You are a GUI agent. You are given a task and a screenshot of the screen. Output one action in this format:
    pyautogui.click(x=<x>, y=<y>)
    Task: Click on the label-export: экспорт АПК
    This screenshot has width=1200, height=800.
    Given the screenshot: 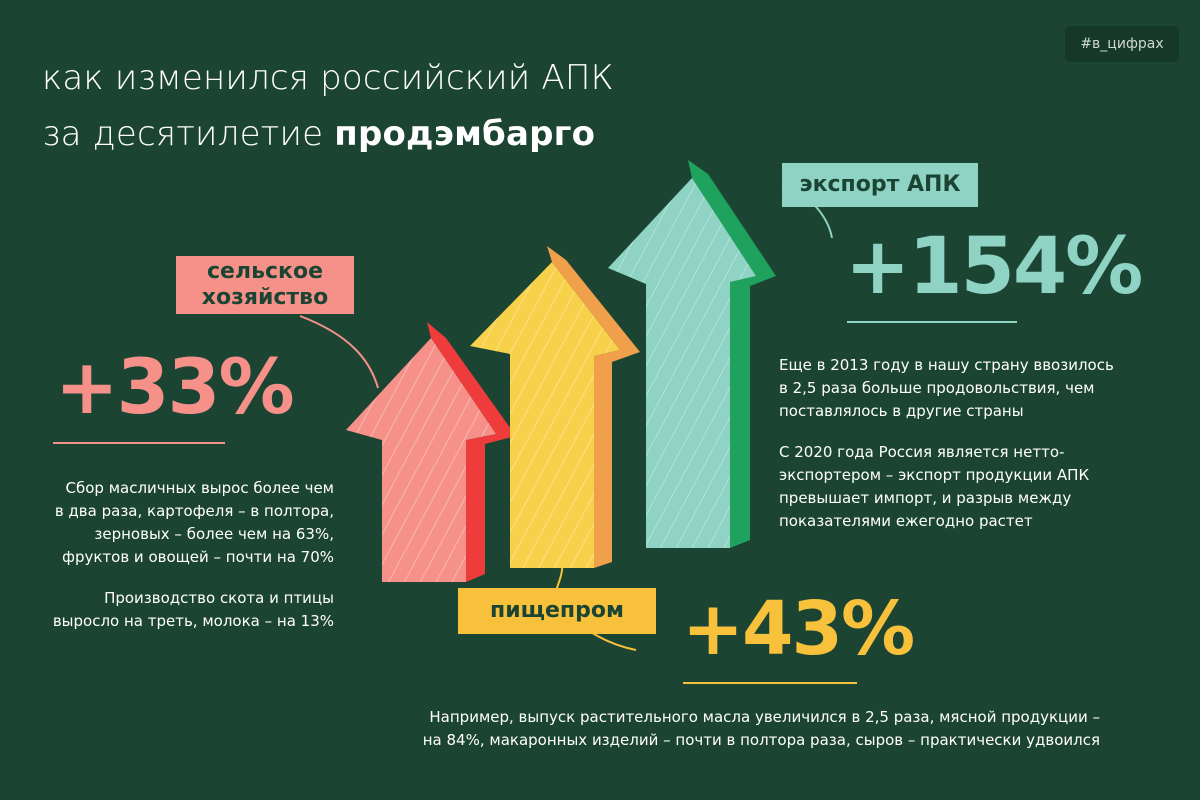 What is the action you would take?
    pyautogui.click(x=880, y=185)
    